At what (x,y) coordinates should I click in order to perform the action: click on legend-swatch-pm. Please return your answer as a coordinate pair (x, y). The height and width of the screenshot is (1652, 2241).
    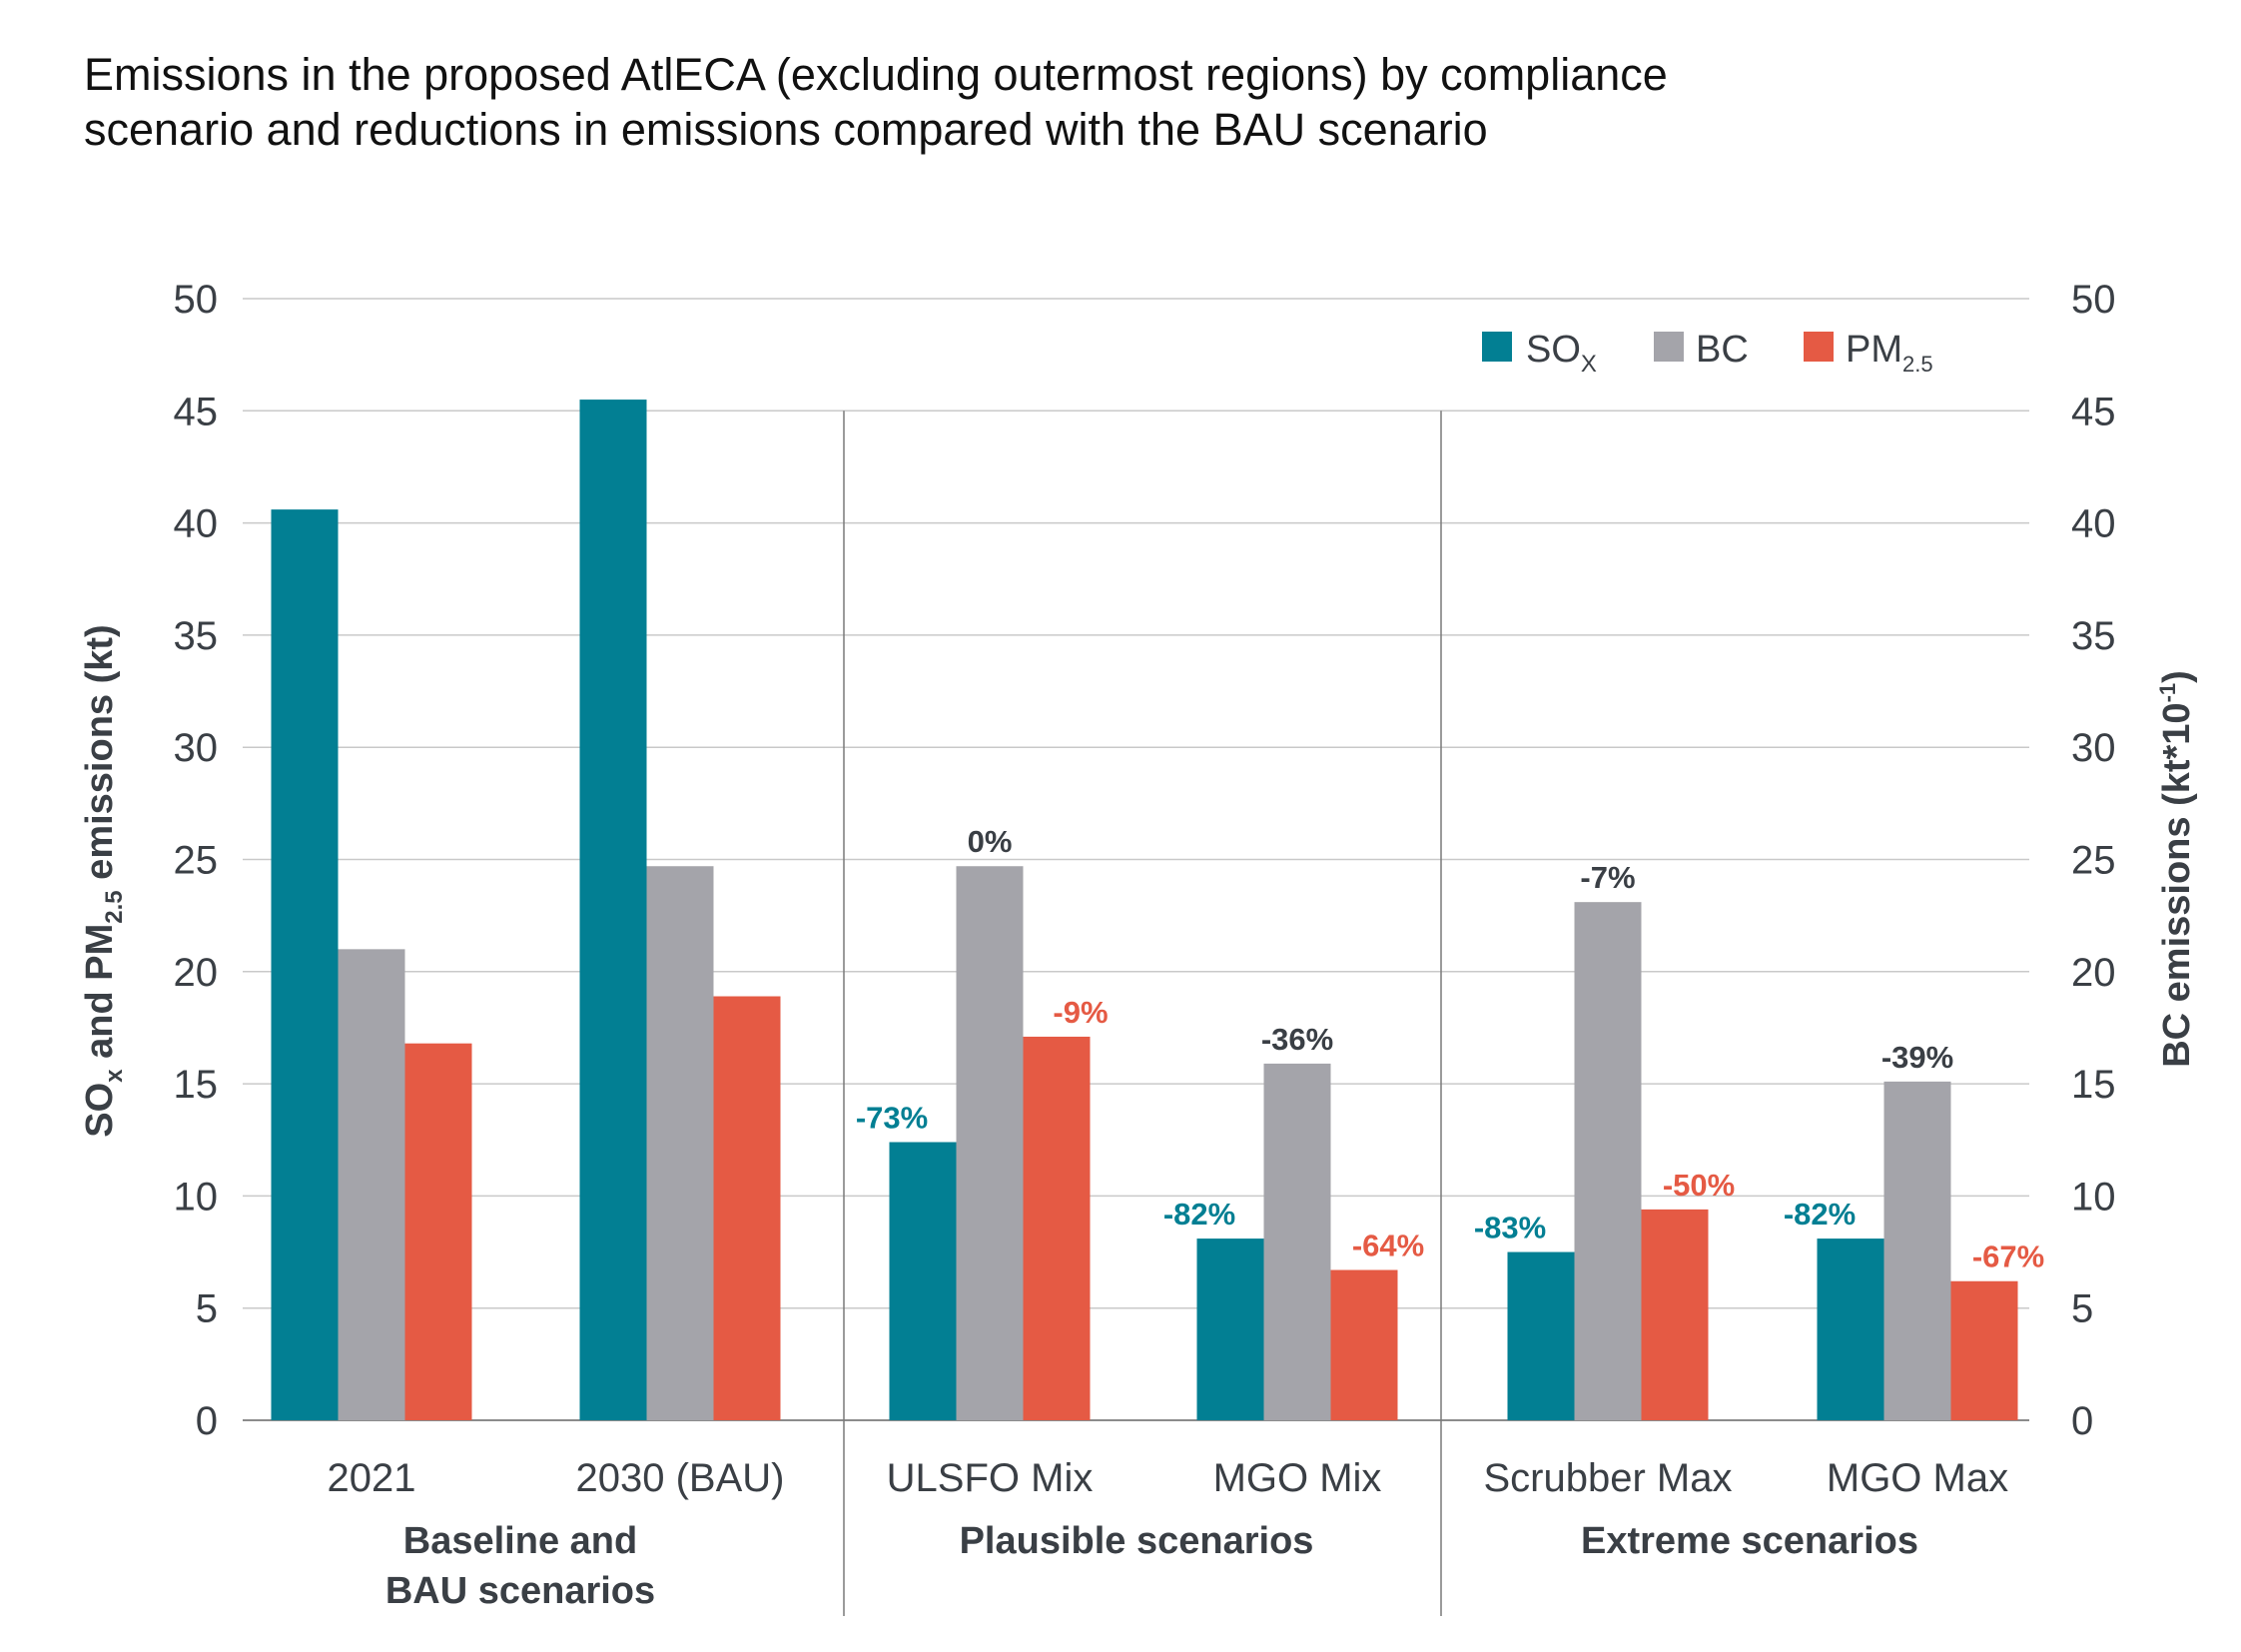
    Looking at the image, I should click on (1819, 347).